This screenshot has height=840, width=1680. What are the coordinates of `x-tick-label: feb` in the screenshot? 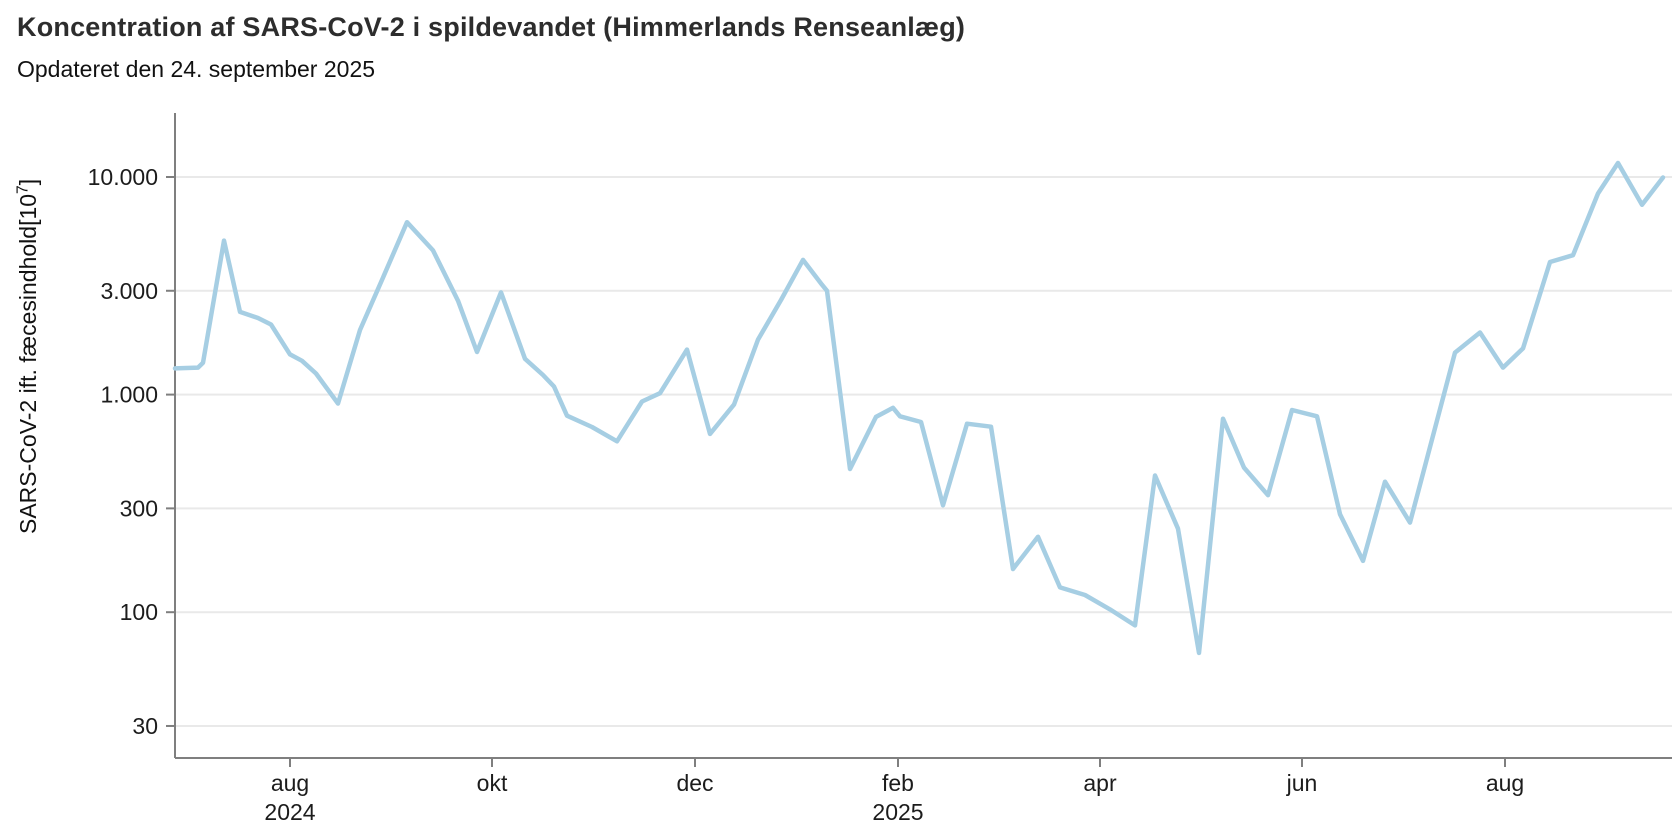 It's located at (898, 783).